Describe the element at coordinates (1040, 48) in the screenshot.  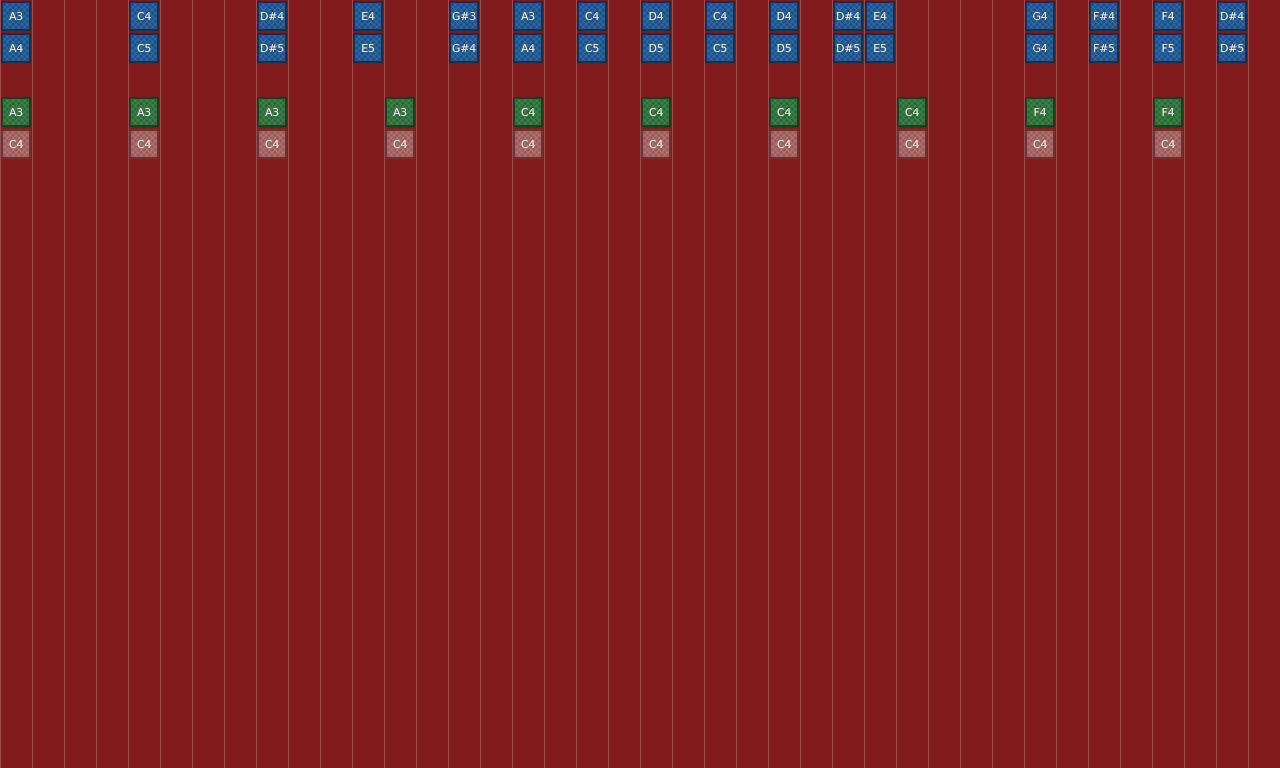
I see `melody-octave-note: G4` at that location.